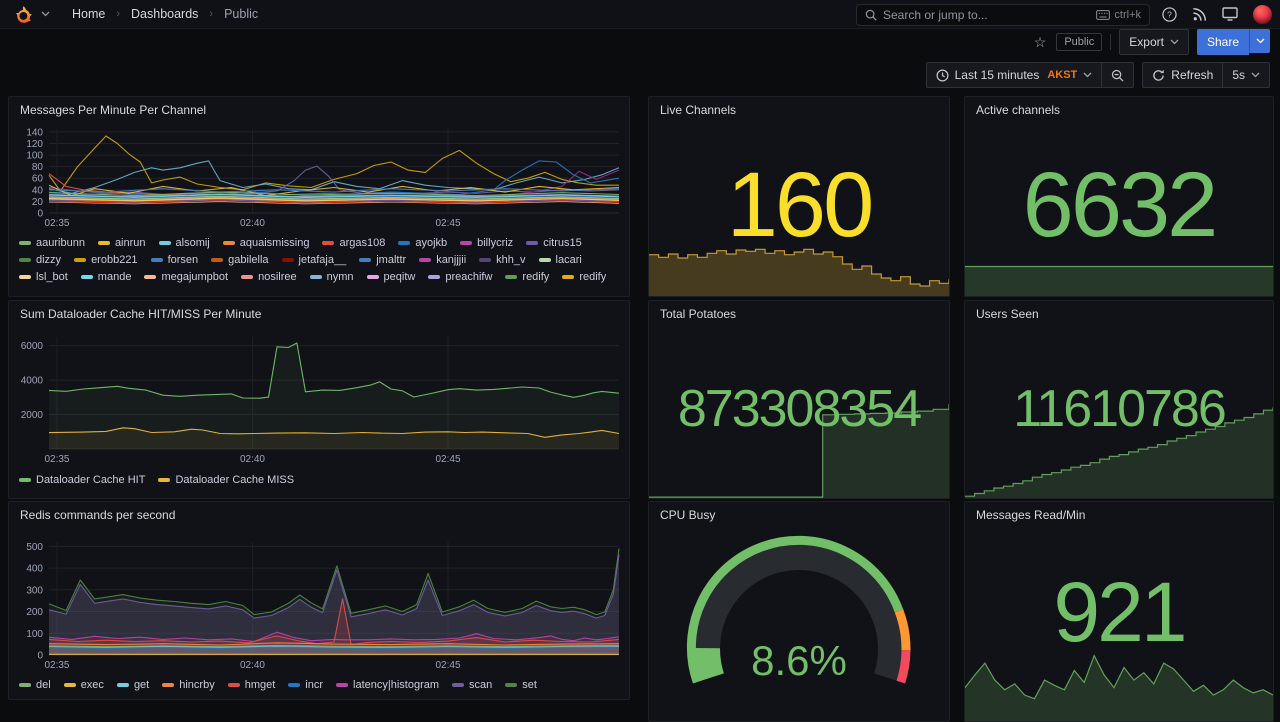 This screenshot has height=722, width=1280. I want to click on star-favorite-icon: ☆, so click(1040, 42).